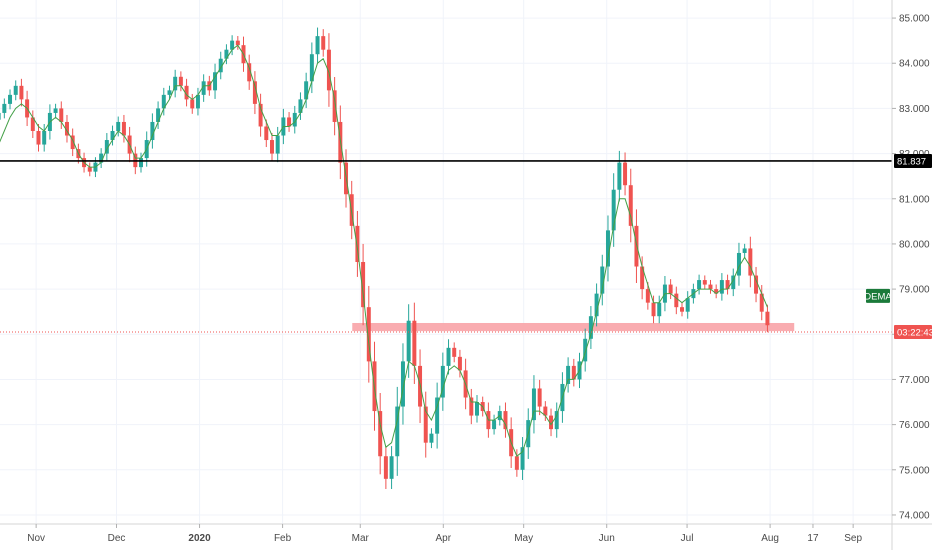 Image resolution: width=932 pixels, height=550 pixels. Describe the element at coordinates (914, 515) in the screenshot. I see `y-tick-label: 74.000` at that location.